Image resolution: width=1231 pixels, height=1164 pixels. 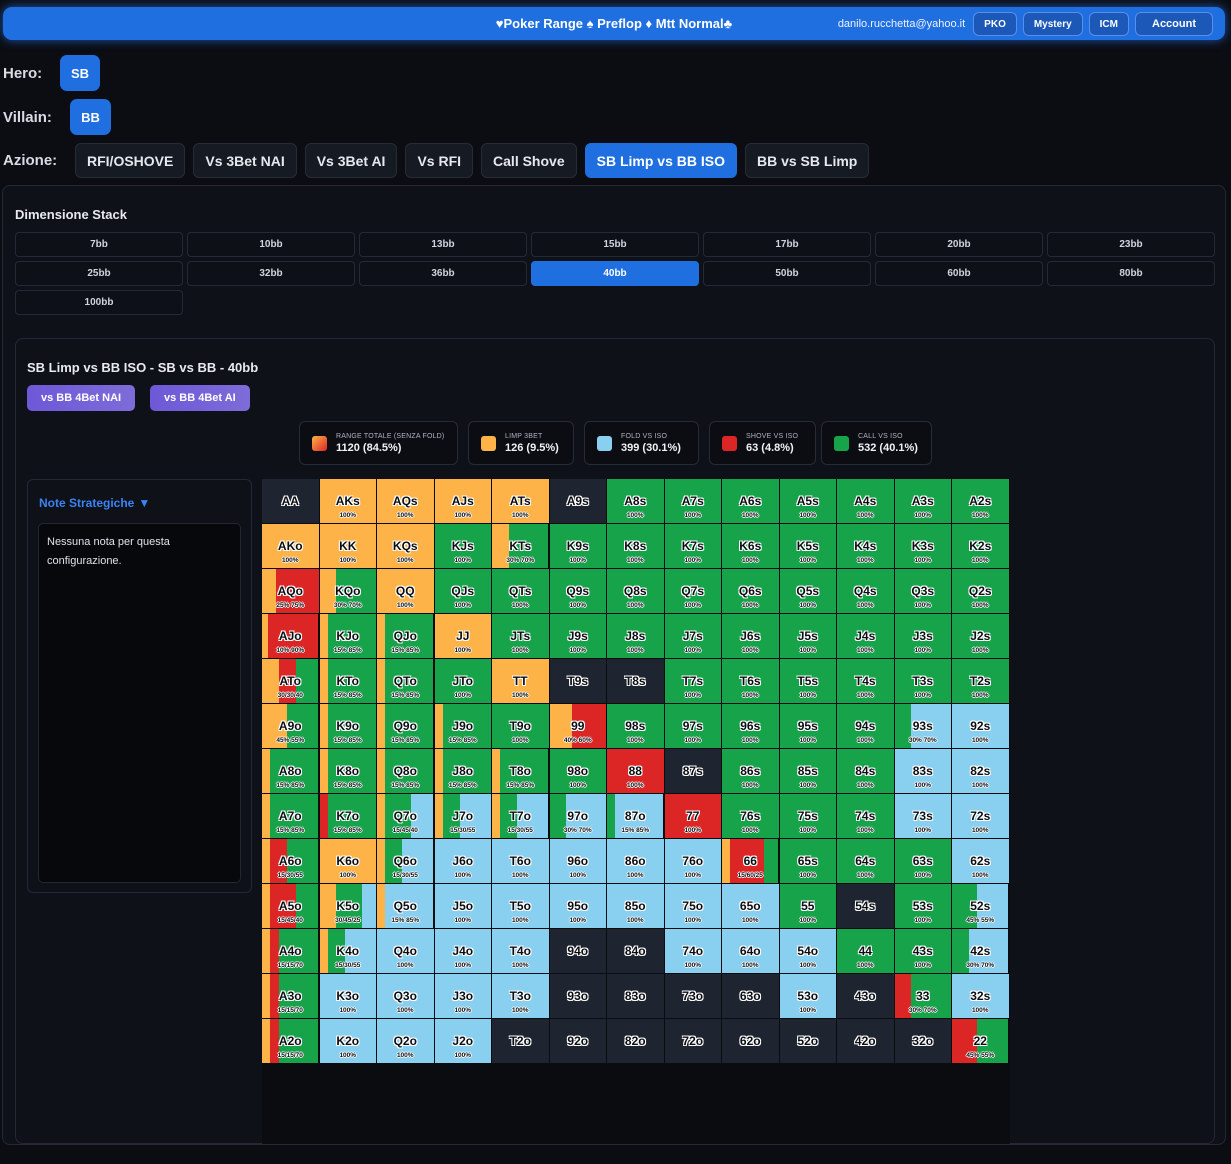 I want to click on hand-cell-T9o: T9o 100%, so click(x=520, y=726).